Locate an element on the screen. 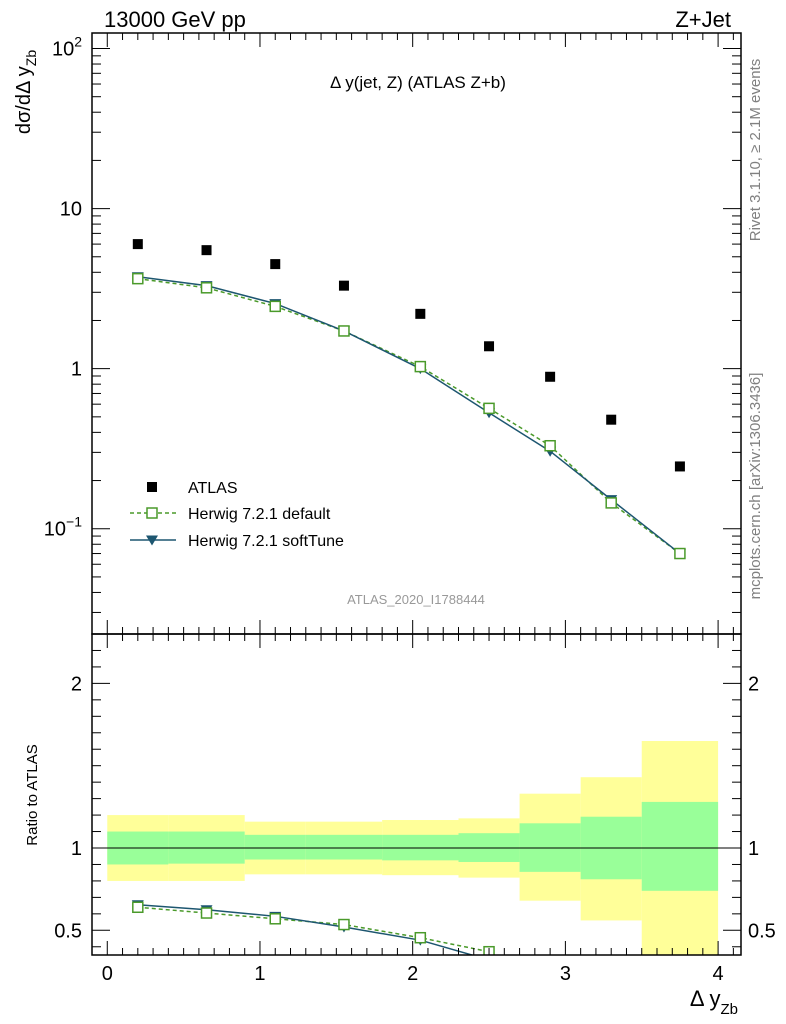 This screenshot has height=1024, width=786. rivet-version-label: Rivet 3.1.10, ≥ 2.1M events is located at coordinates (755, 150).